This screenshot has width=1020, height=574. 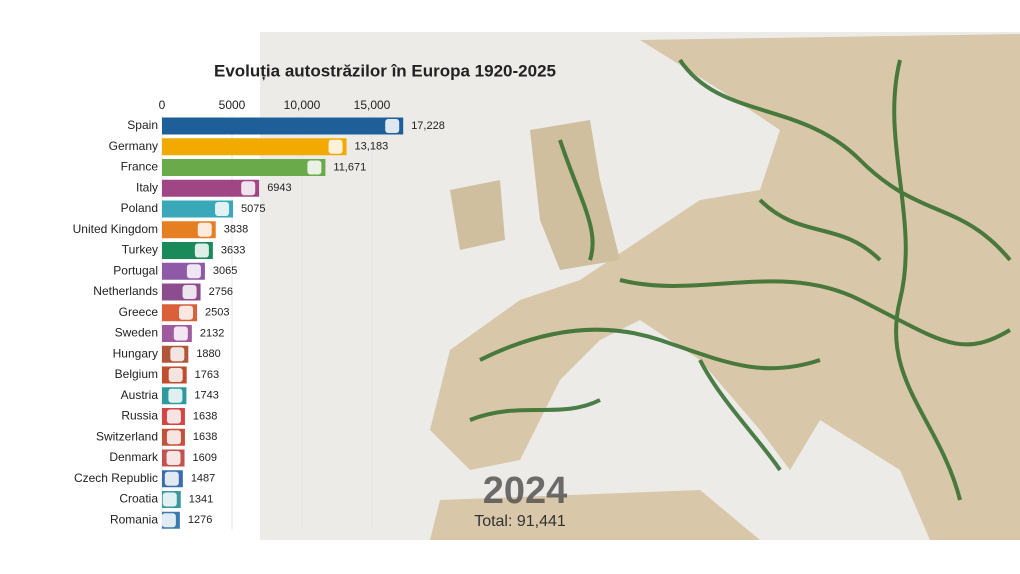 I want to click on y-tick-label: Denmark, so click(x=134, y=457).